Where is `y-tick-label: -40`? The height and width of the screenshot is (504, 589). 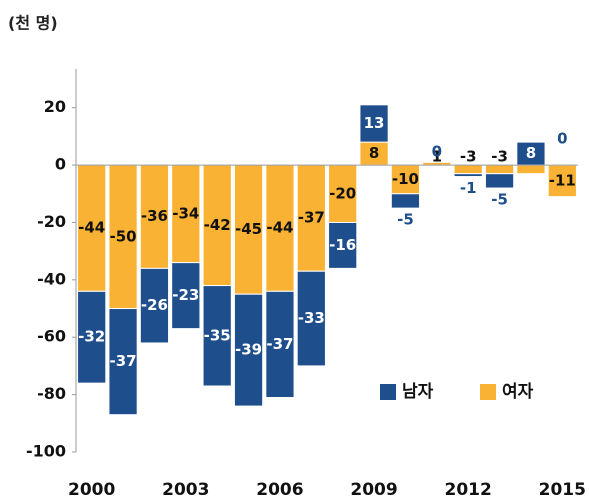 y-tick-label: -40 is located at coordinates (51, 278).